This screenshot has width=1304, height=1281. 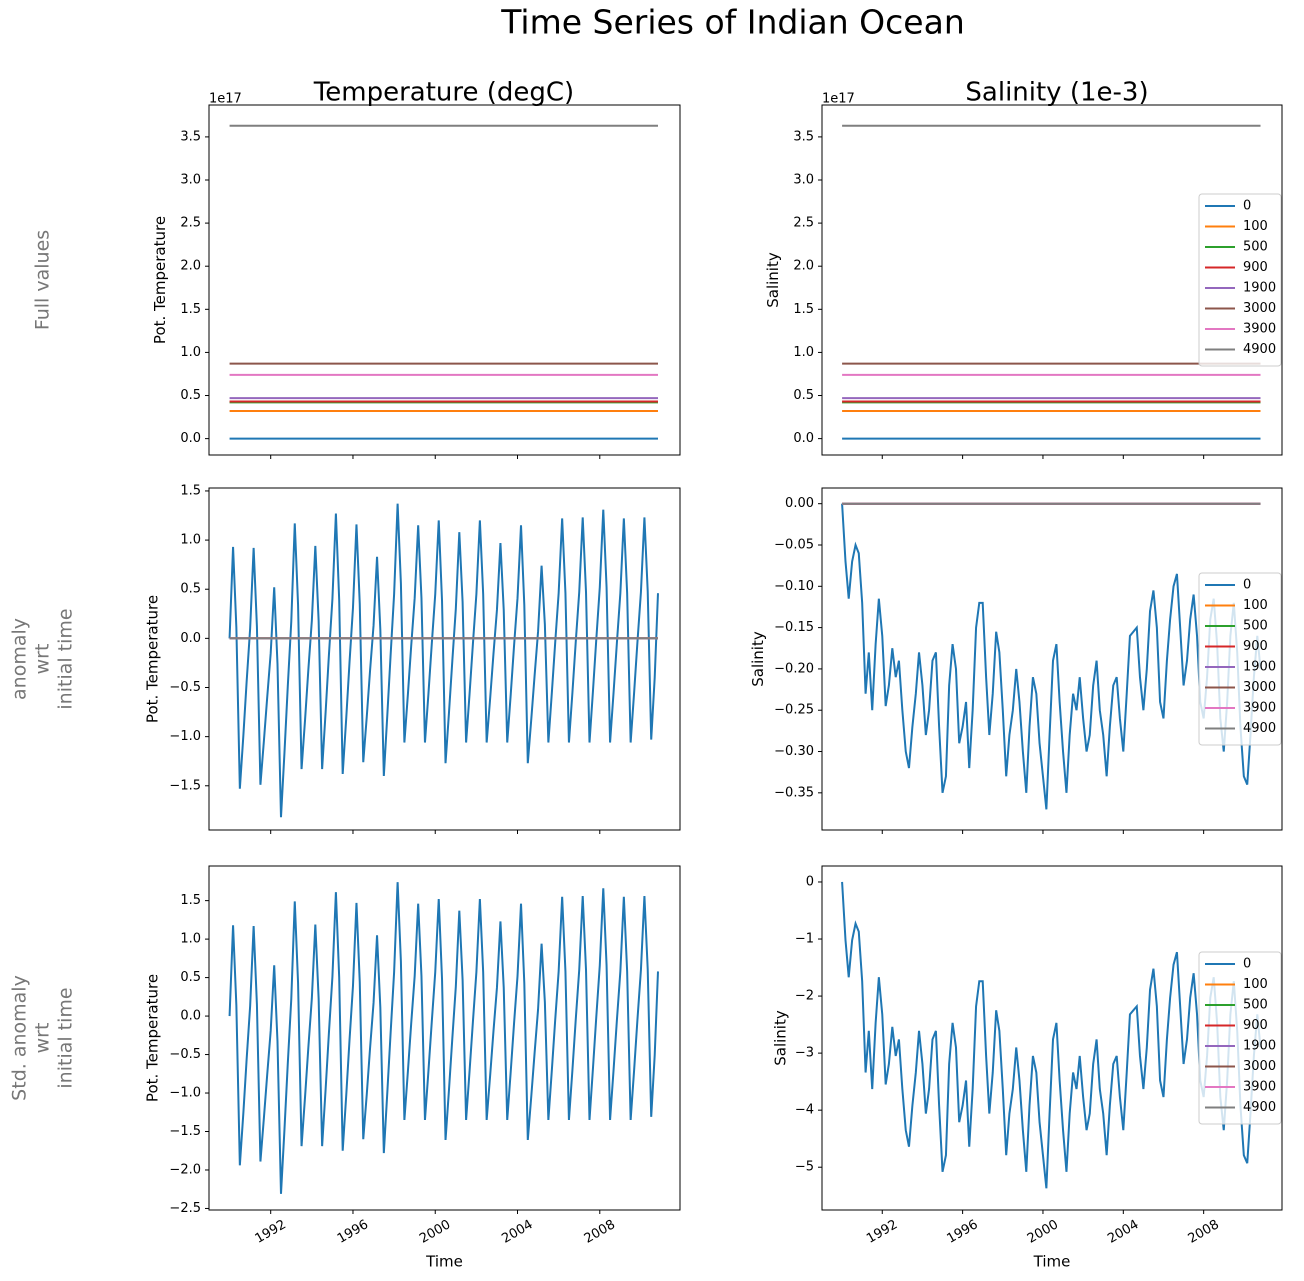 What do you see at coordinates (804, 1053) in the screenshot?
I see `y-tick-label: −3` at bounding box center [804, 1053].